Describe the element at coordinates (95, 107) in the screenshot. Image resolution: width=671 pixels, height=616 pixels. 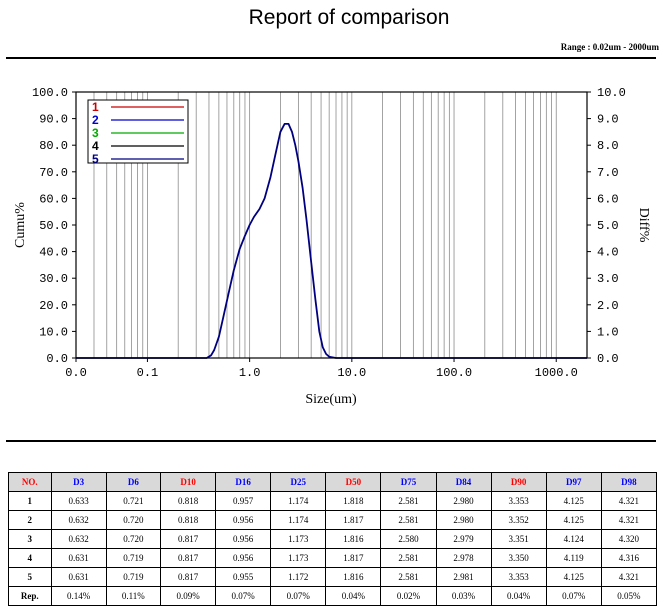
I see `legend-label-1: 1` at that location.